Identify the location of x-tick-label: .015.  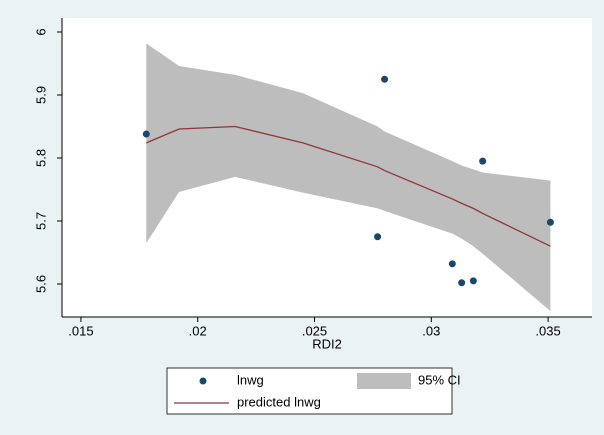
(80, 330).